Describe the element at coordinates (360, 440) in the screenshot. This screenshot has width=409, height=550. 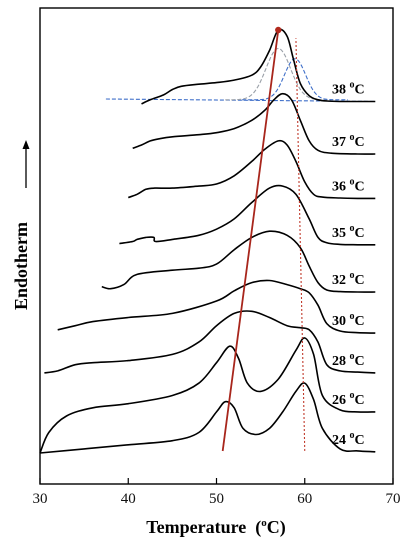
I see `series-label-unit-0: C` at that location.